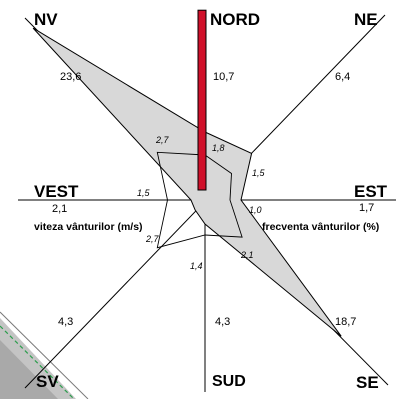 This screenshot has width=398, height=399. I want to click on speed-label-sv: 2,7, so click(152, 239).